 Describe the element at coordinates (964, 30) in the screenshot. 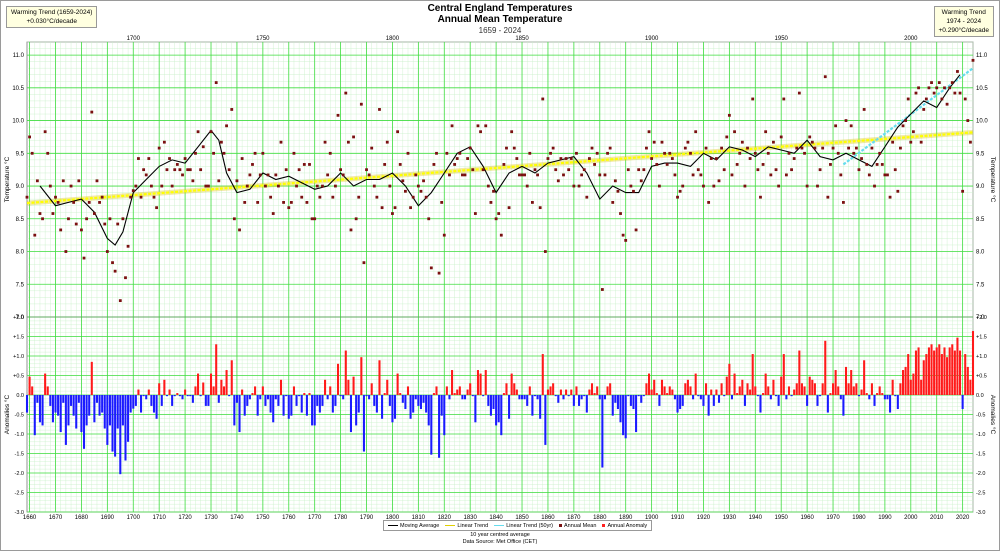

I see `trend-box-right-line3: +0.290°C/decade` at that location.